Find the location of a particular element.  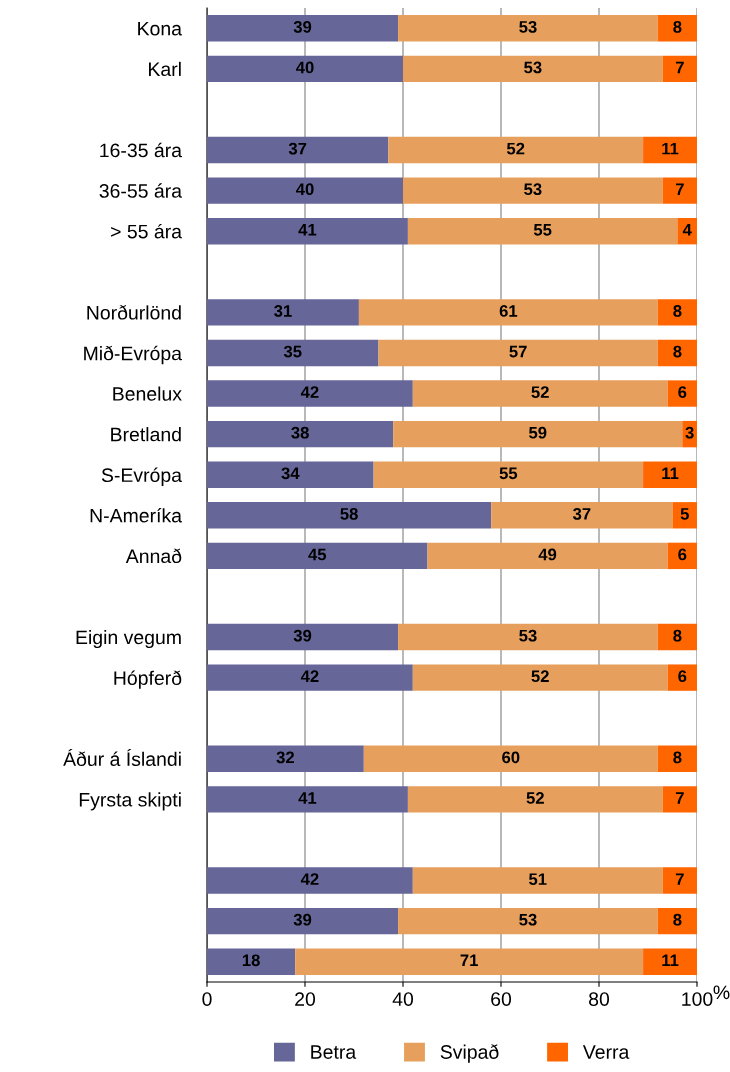

data-label: 49 is located at coordinates (547, 554).